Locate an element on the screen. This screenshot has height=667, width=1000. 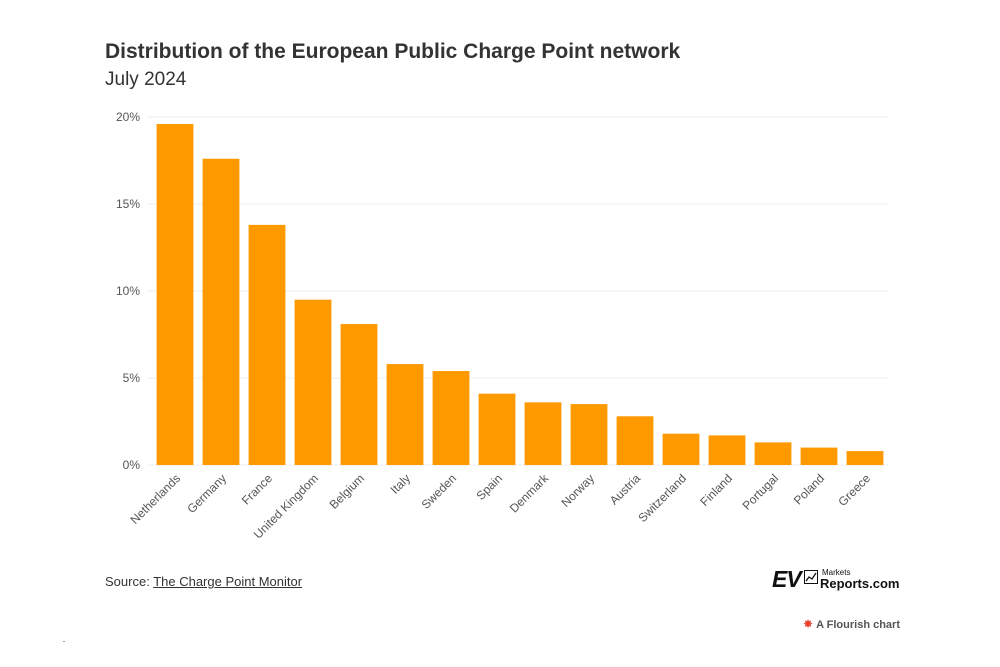
x-tick-label: Austria is located at coordinates (625, 489).